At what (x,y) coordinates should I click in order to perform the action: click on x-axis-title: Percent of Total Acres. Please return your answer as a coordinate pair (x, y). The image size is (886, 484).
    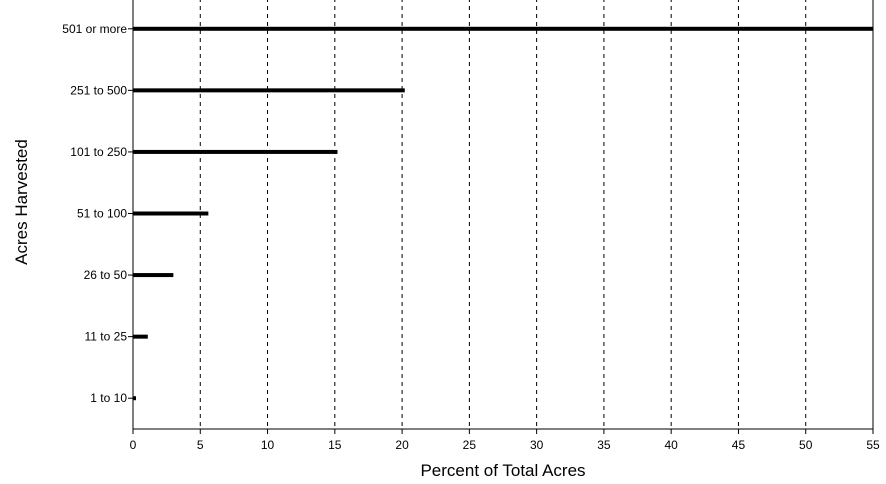
    Looking at the image, I should click on (502, 470).